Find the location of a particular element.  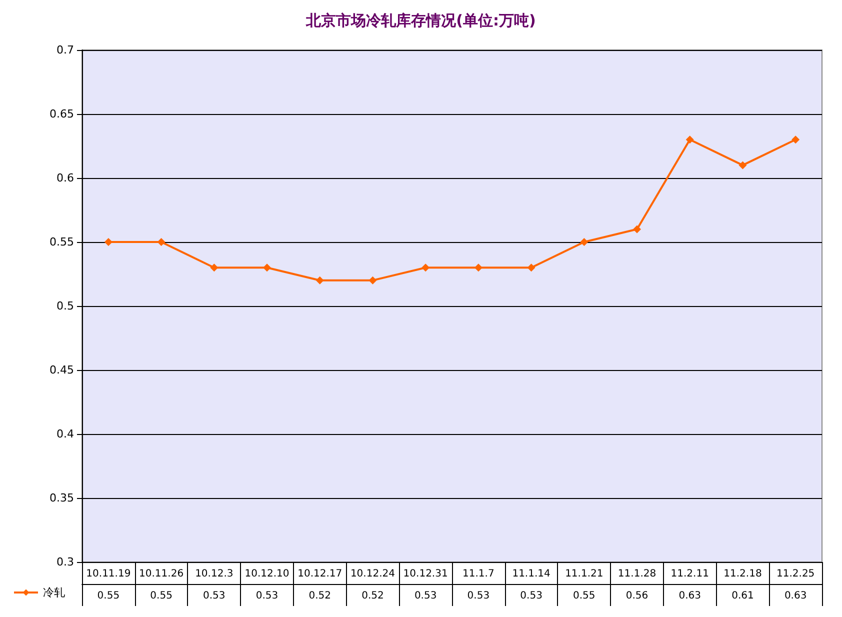

x-tick-label: 11.1.7 is located at coordinates (478, 574).